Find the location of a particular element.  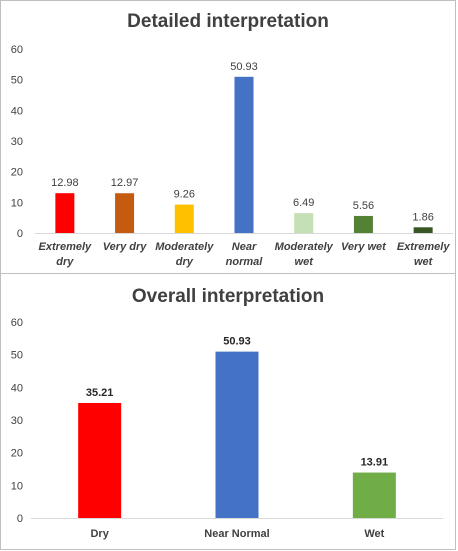

data-label: 12.97 is located at coordinates (125, 183).